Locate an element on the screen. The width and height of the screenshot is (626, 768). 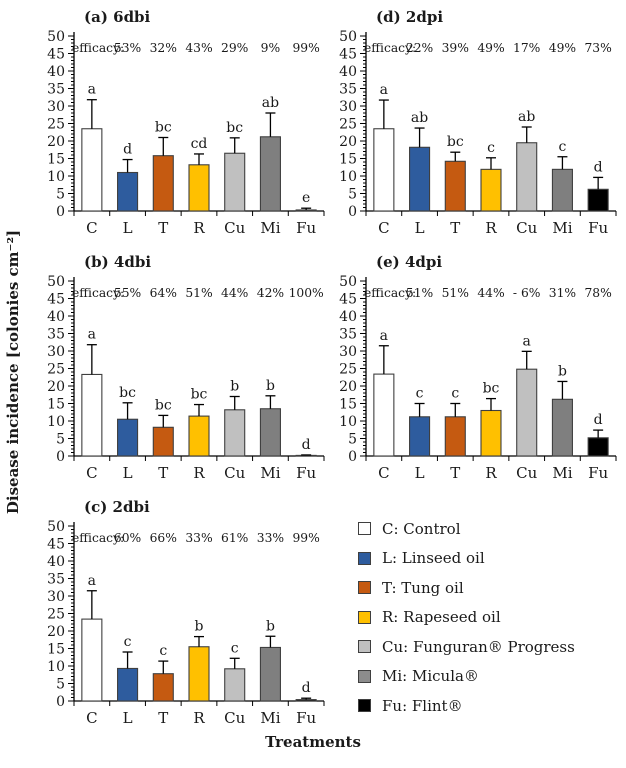
bar-Fu is located at coordinates (598, 200).